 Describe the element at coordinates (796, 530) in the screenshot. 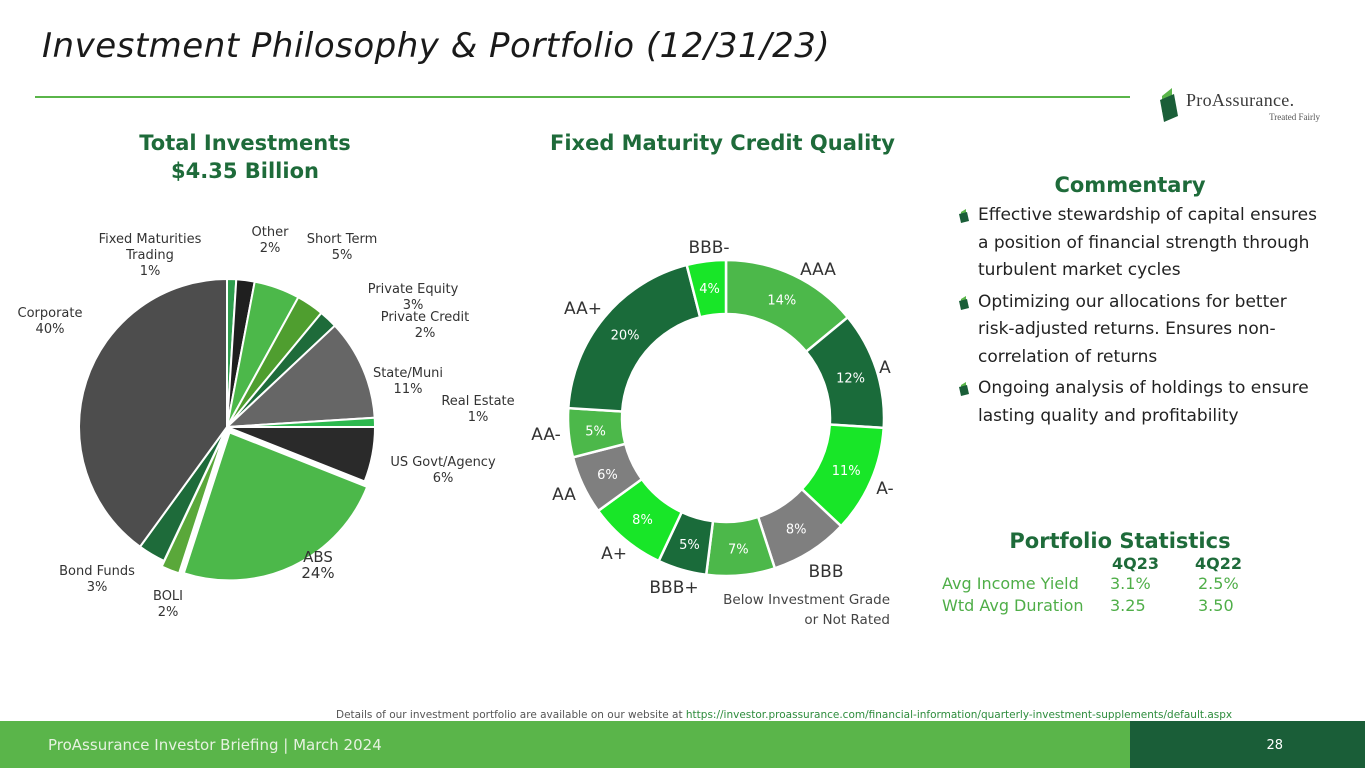

I see `donut-pct-bbb: 8%` at that location.